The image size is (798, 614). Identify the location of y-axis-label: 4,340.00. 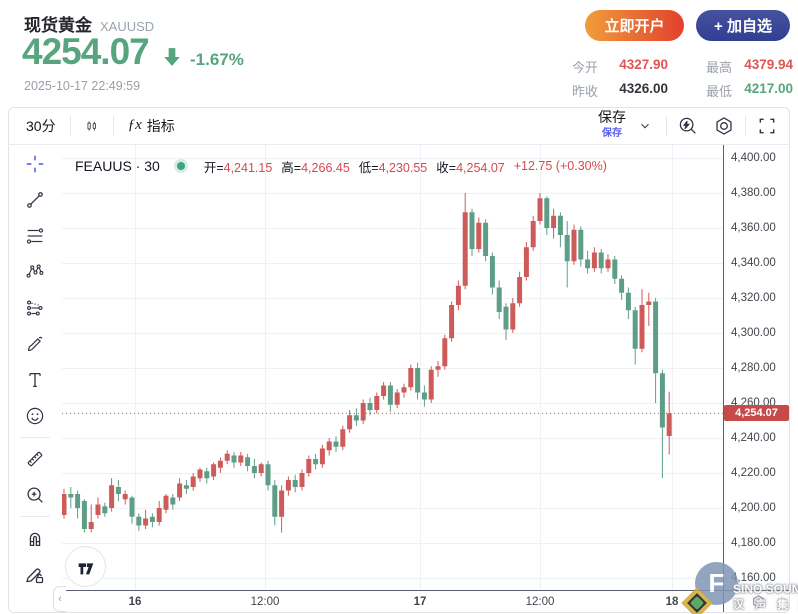
(753, 263).